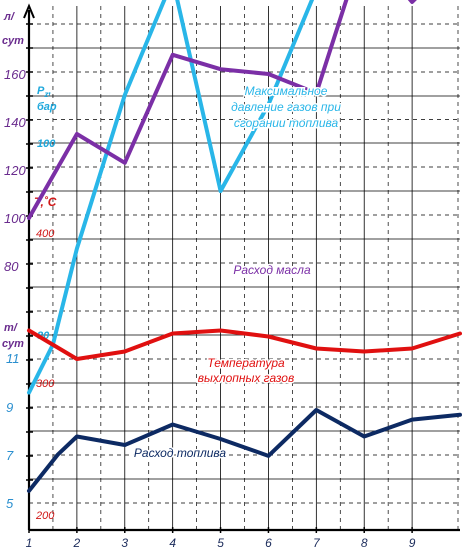 Image resolution: width=462 pixels, height=548 pixels. What do you see at coordinates (286, 123) in the screenshot?
I see `series-label-gas-pressure: сгорании топлива` at bounding box center [286, 123].